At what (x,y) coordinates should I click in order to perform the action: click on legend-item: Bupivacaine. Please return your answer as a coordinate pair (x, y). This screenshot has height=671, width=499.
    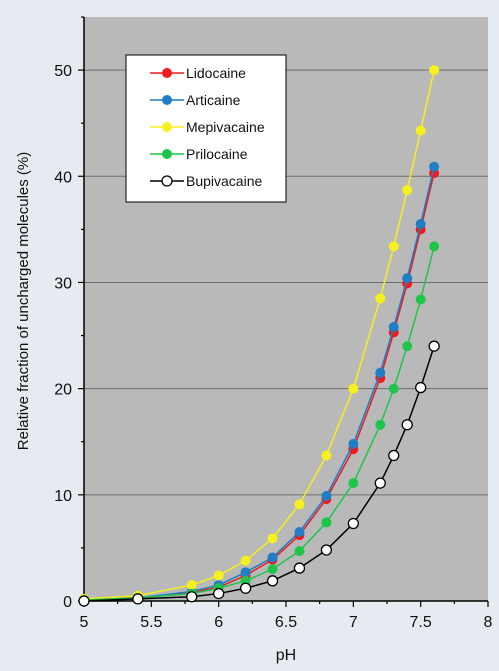
    Looking at the image, I should click on (206, 181).